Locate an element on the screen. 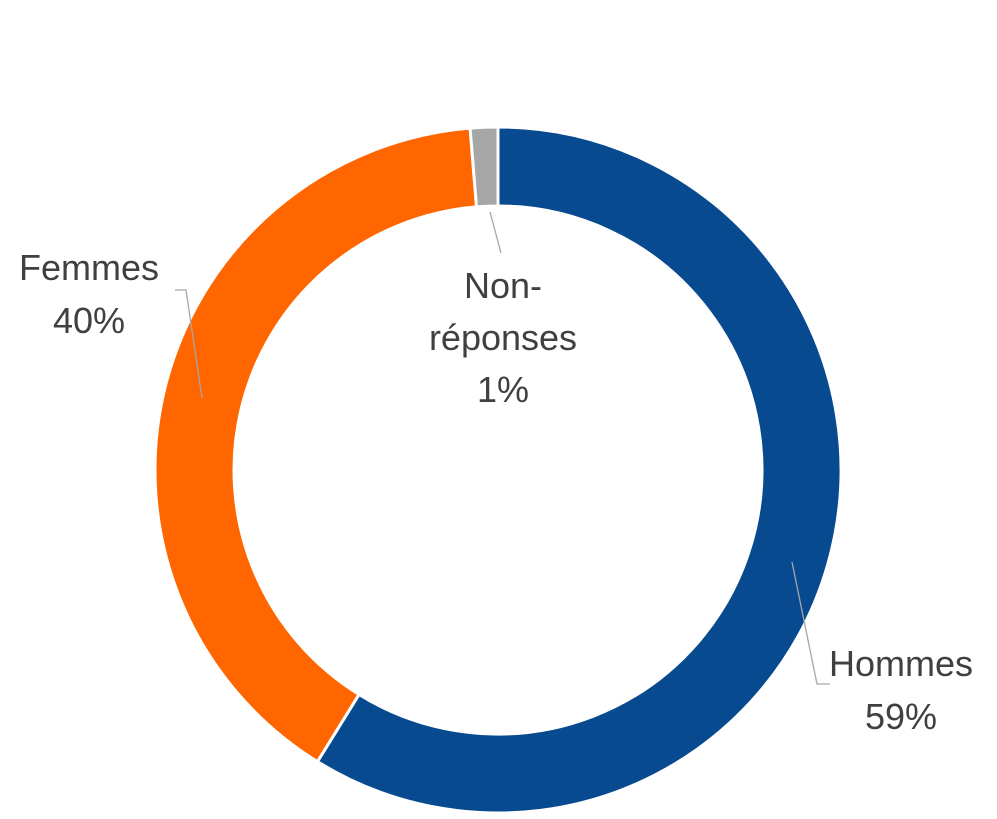 The width and height of the screenshot is (997, 819). label-hommes-percent: 59% is located at coordinates (901, 716).